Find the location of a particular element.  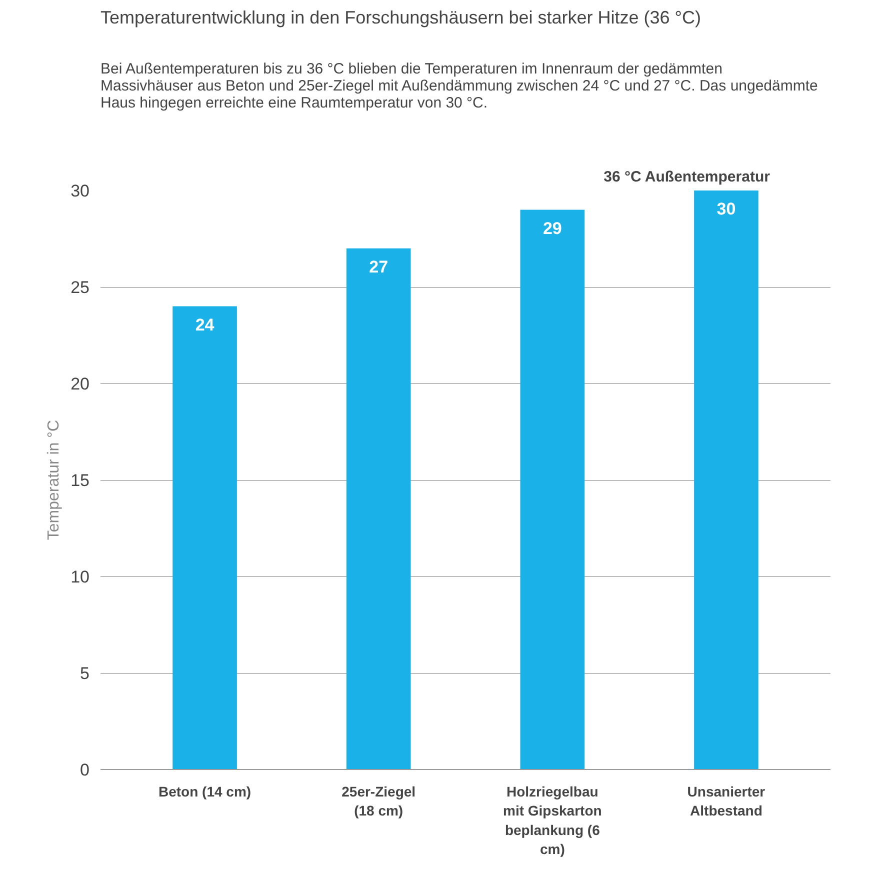

text: 36 °C Außentemperatur is located at coordinates (687, 177).